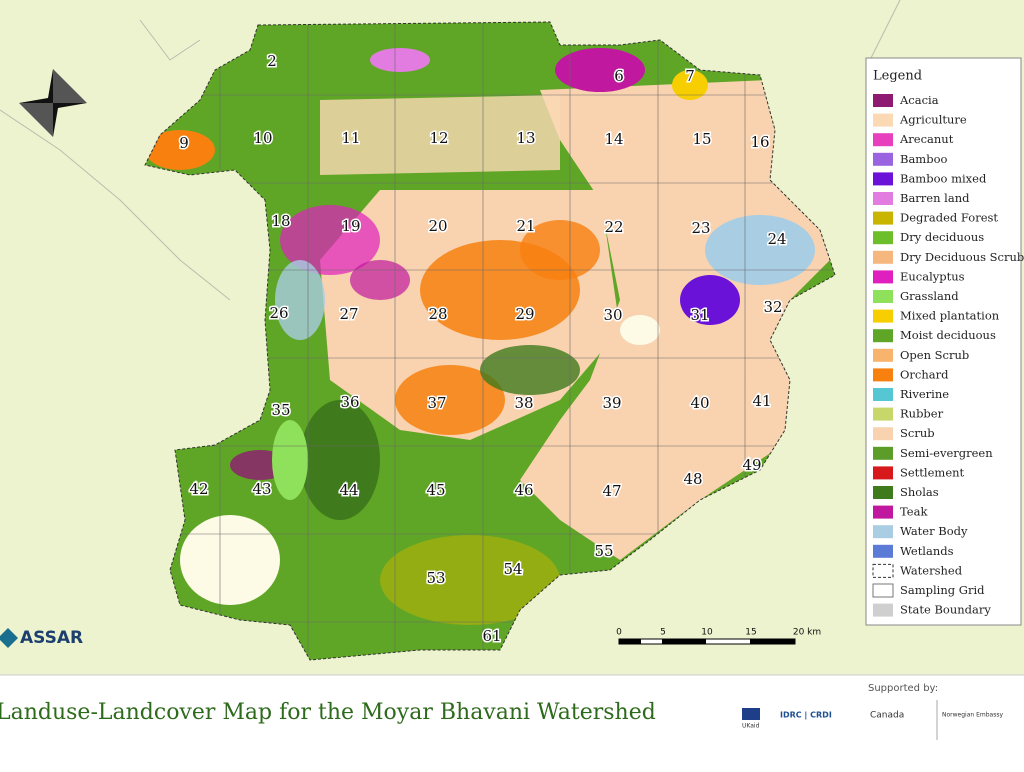  What do you see at coordinates (972, 715) in the screenshot?
I see `sponsor: Norwegian Embassy` at bounding box center [972, 715].